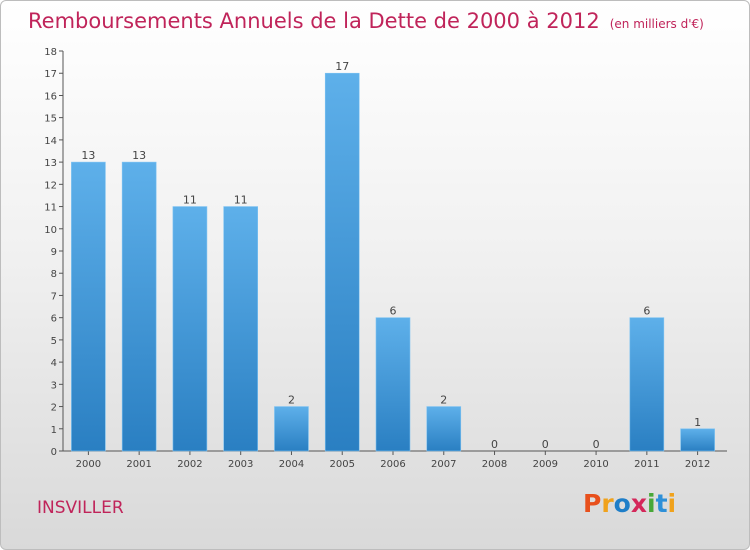 This screenshot has width=750, height=550. Describe the element at coordinates (592, 503) in the screenshot. I see `logo-letter: P` at that location.